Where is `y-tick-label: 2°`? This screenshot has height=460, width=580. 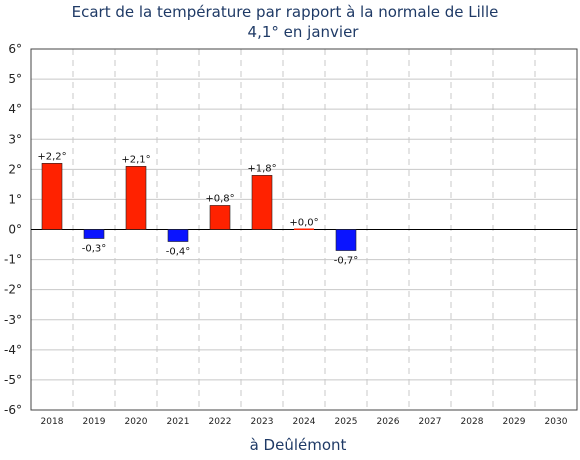 y-tick-label: 2° is located at coordinates (15, 169).